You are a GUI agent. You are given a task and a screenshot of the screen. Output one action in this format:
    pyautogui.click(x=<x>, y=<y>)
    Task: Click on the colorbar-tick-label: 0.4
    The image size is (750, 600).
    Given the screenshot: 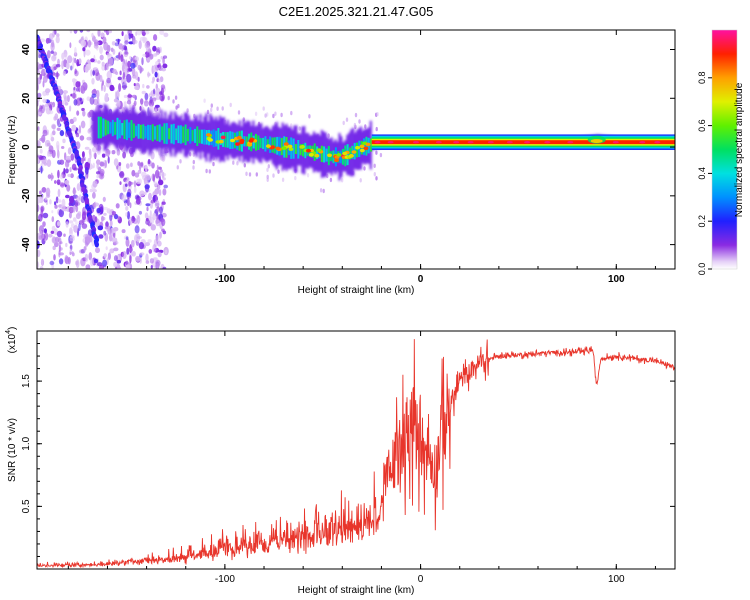 What is the action you would take?
    pyautogui.click(x=702, y=173)
    